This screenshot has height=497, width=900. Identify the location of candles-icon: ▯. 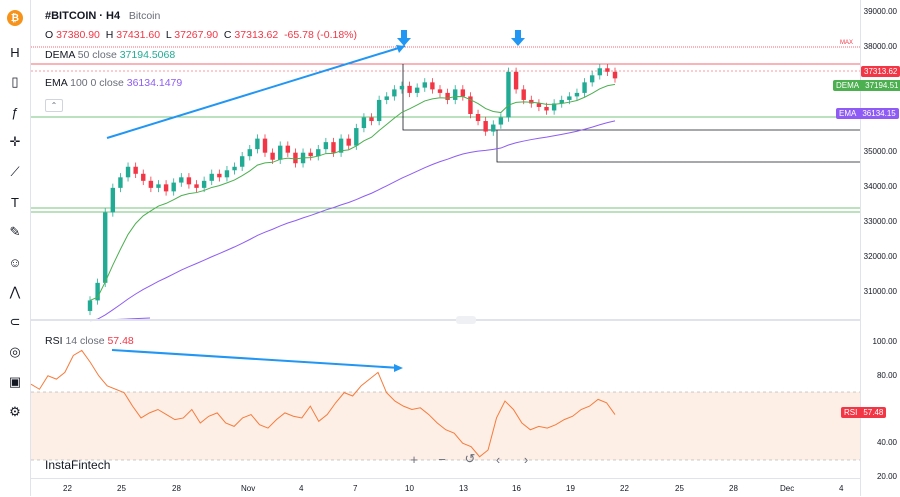
(15, 81).